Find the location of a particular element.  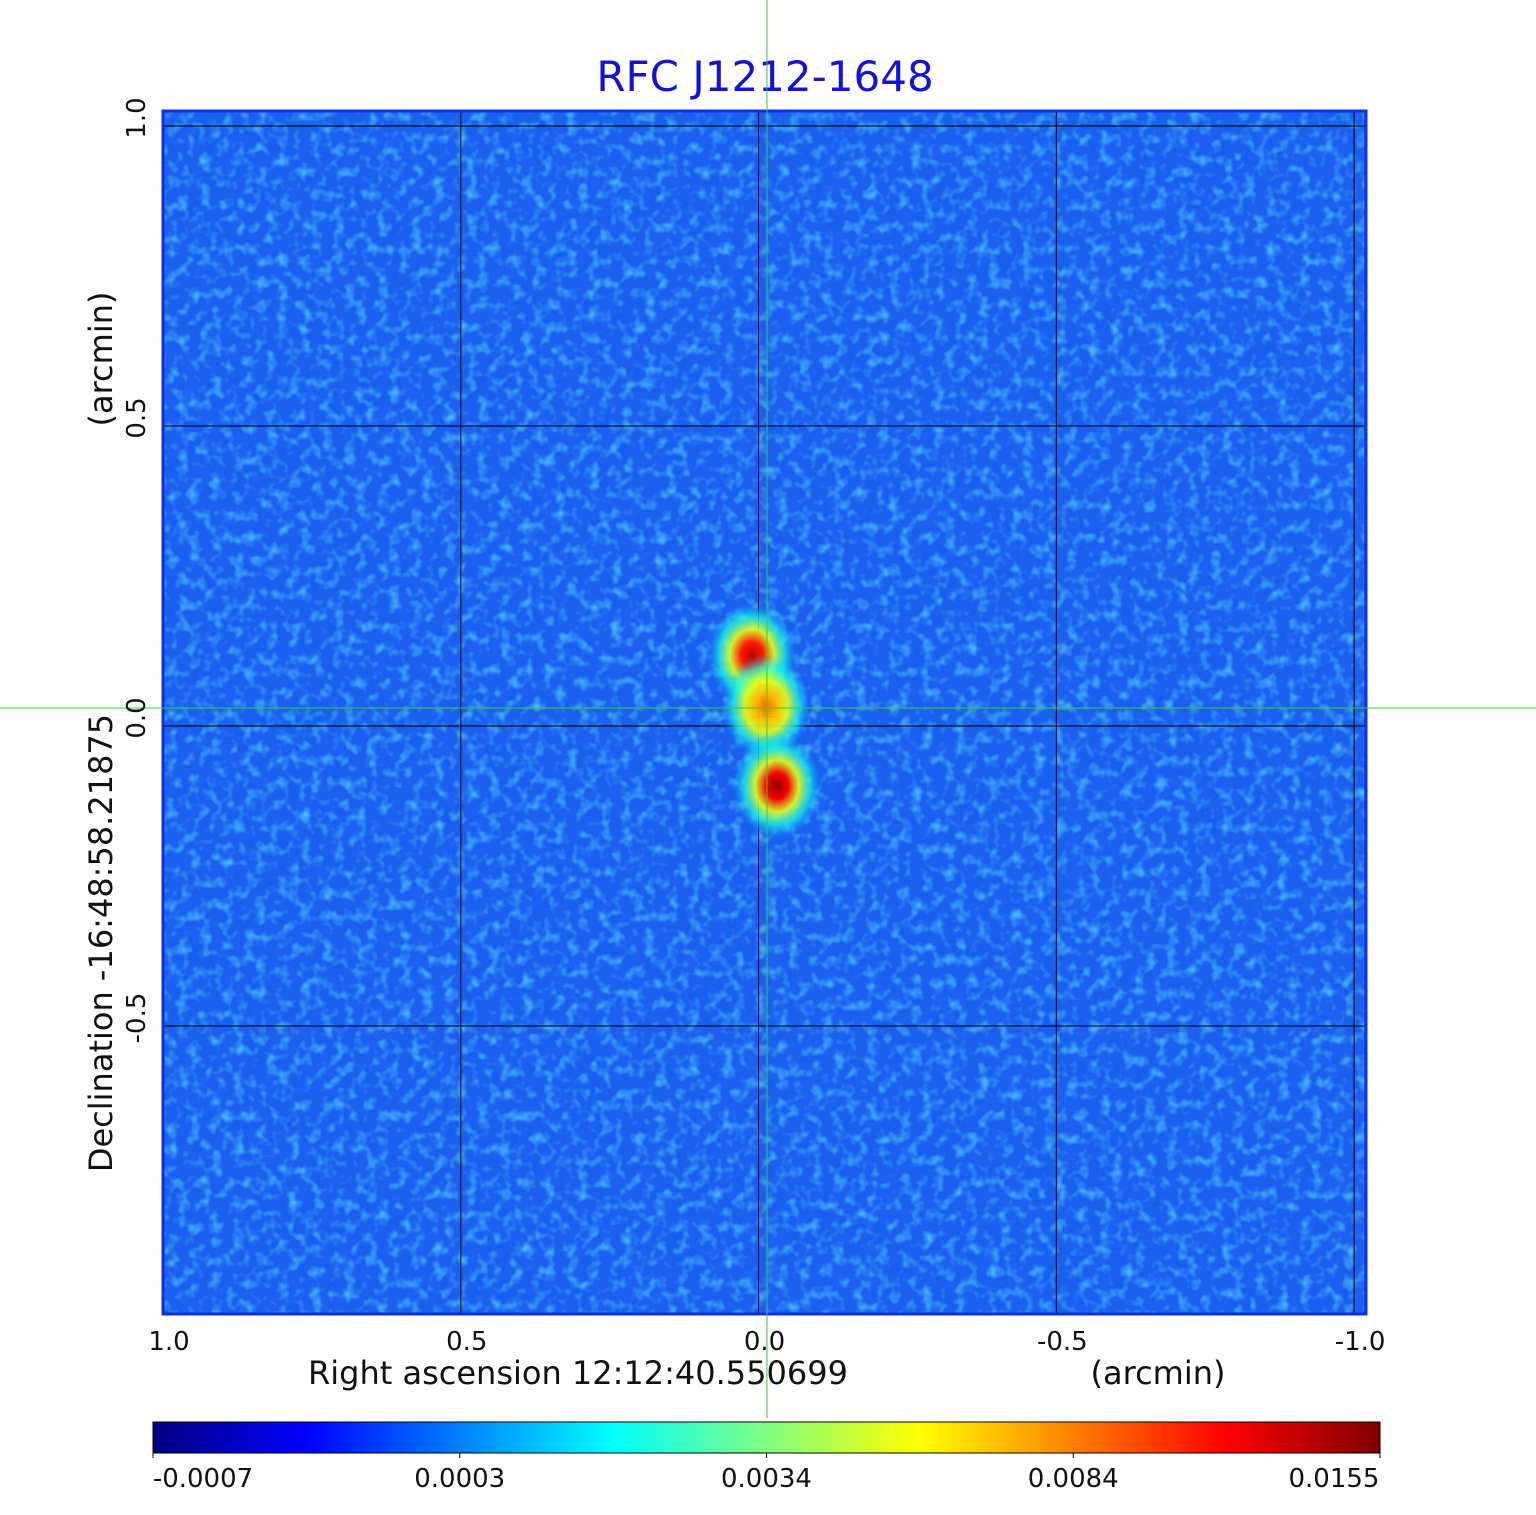

colorbar-tick-label: 0.0003 is located at coordinates (459, 1479).